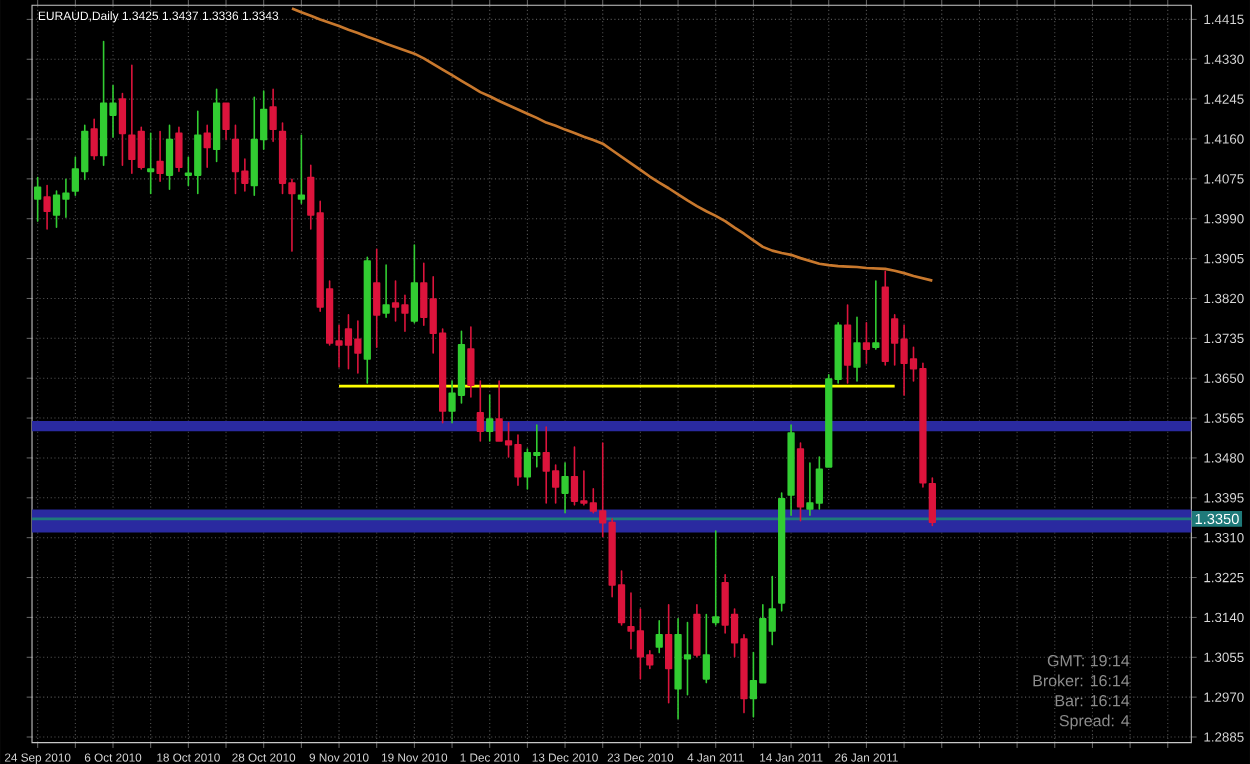  Describe the element at coordinates (1081, 680) in the screenshot. I see `text: Broker: 16:14` at that location.